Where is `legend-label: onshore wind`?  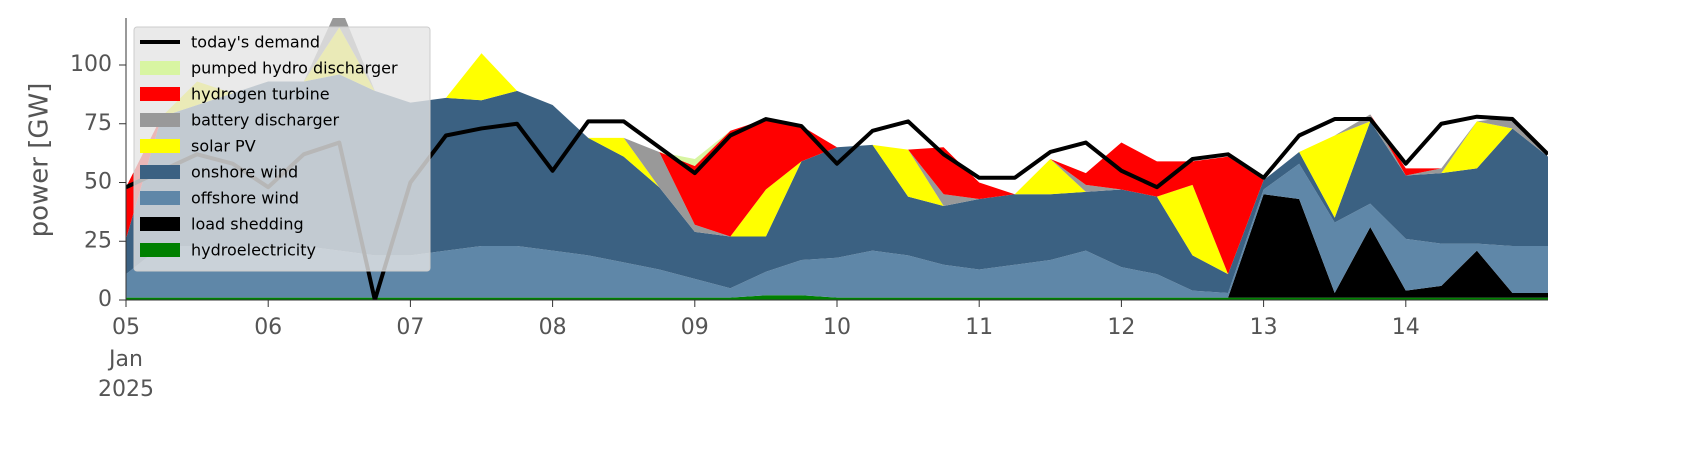
legend-label: onshore wind is located at coordinates (244, 172).